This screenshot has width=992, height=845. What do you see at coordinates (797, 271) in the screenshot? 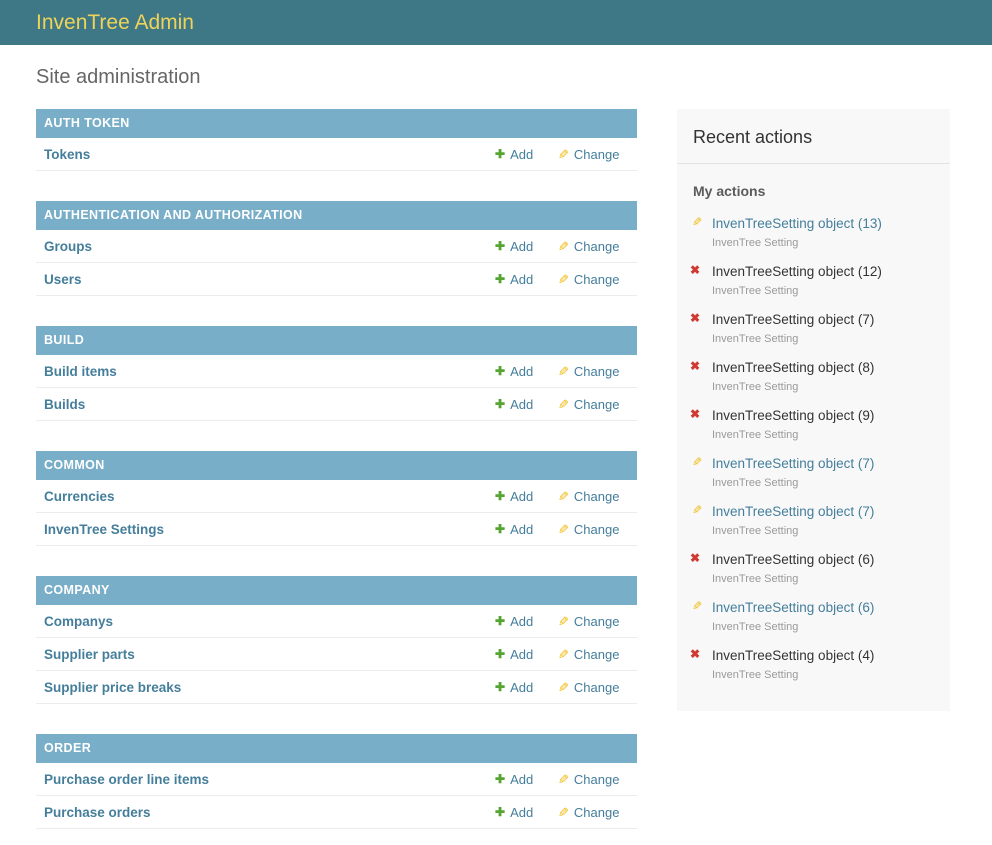
I see `recent-action-link: InvenTreeSetting object (12)` at bounding box center [797, 271].